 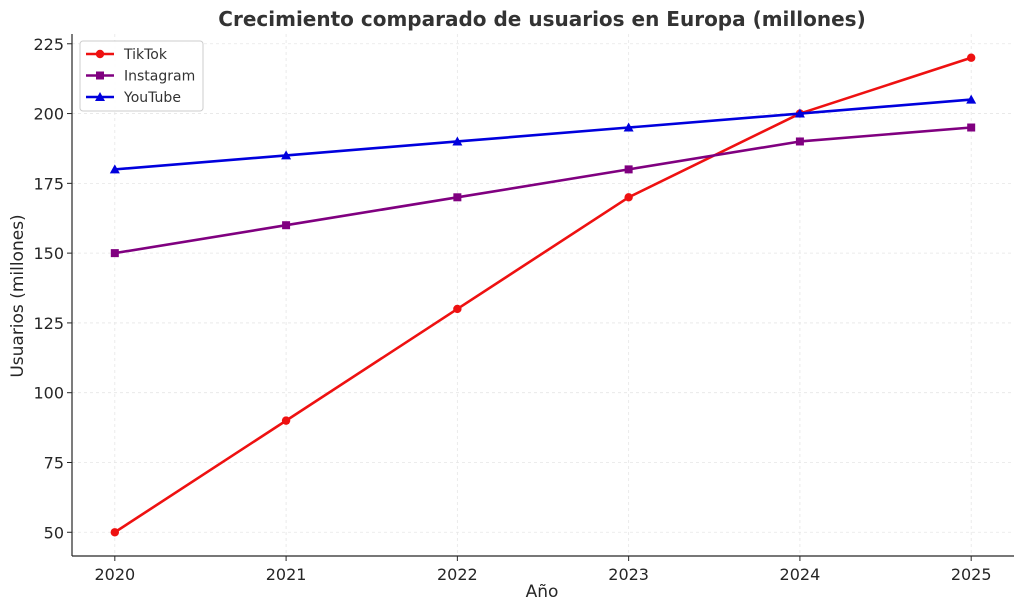 What do you see at coordinates (286, 574) in the screenshot?
I see `x-tick-label: 2021` at bounding box center [286, 574].